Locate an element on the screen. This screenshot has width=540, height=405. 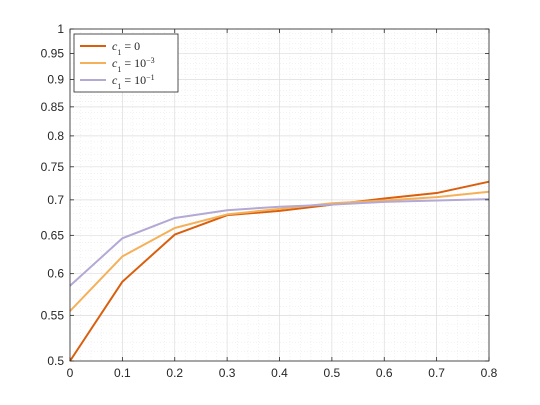
x-axis-tick-labels: 0 0.1 0.2 0.3 0.4 0.5 0.6 0.7 0.8 is located at coordinates (282, 373).